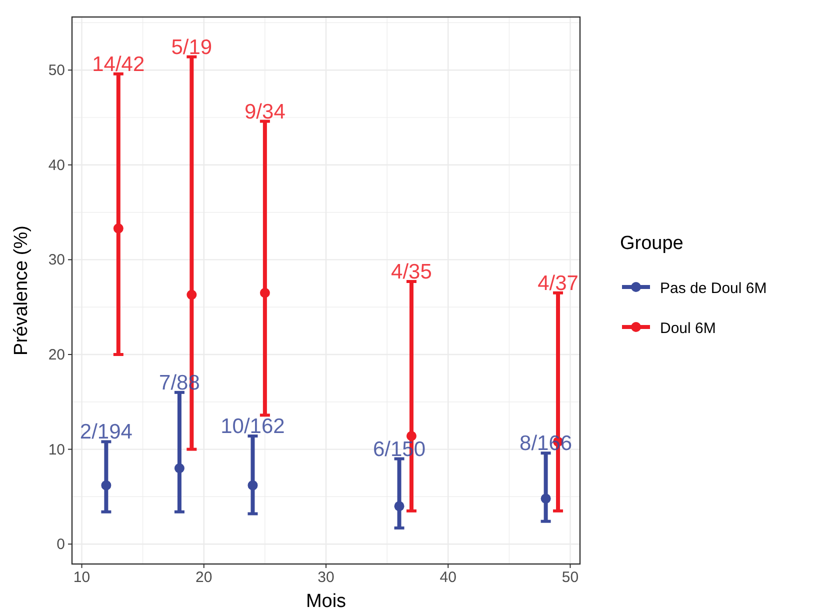 This screenshot has width=833, height=612. What do you see at coordinates (56, 165) in the screenshot?
I see `y-tick-label: 40` at bounding box center [56, 165].